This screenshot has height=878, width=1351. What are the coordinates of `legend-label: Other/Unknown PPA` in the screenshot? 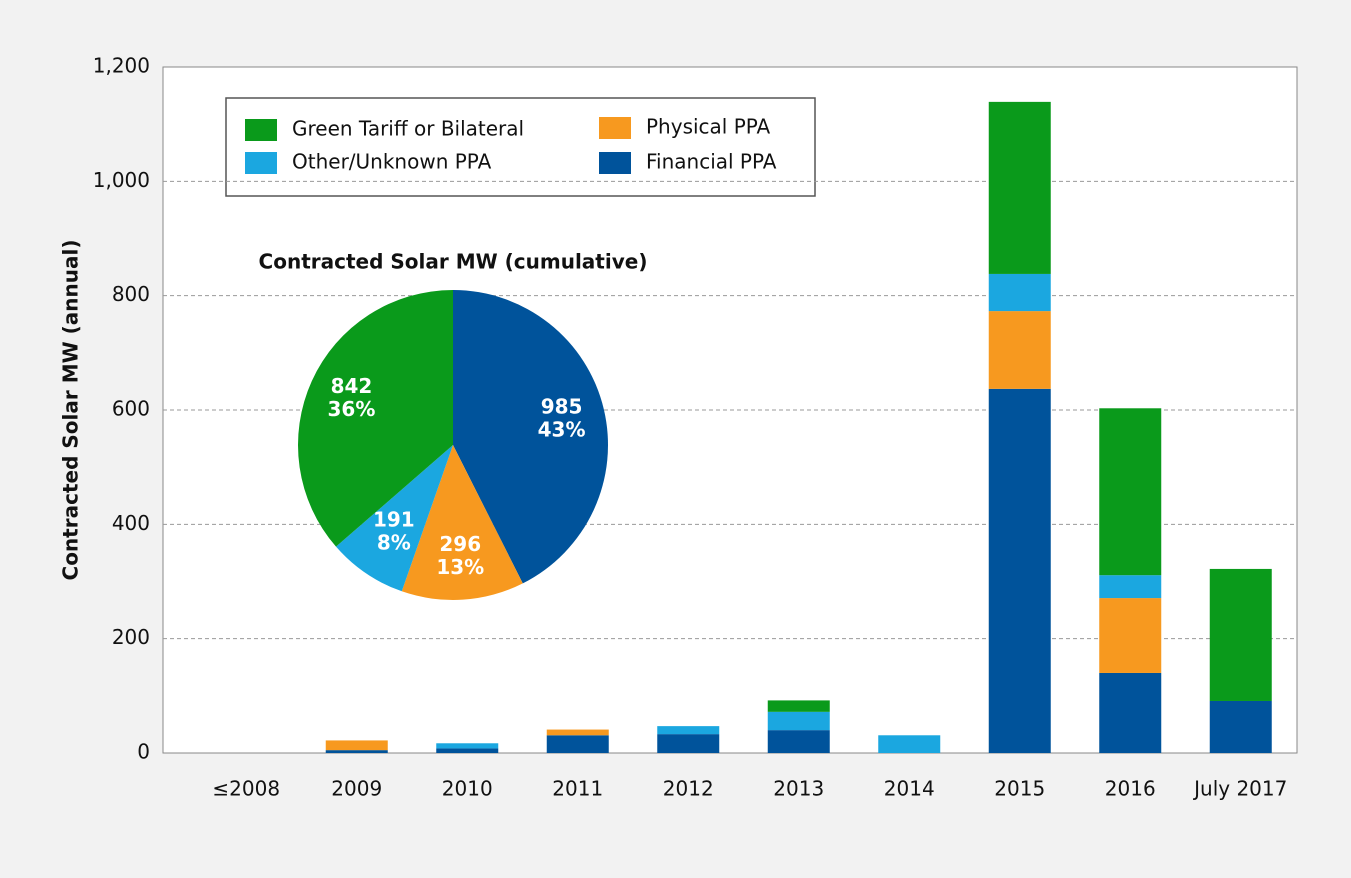 It's located at (392, 162).